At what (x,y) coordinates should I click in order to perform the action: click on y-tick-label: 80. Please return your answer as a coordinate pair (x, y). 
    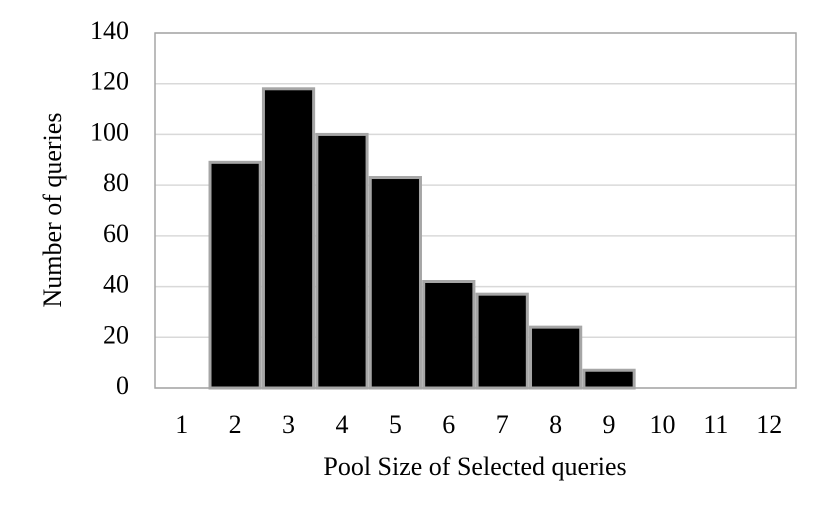
    Looking at the image, I should click on (116, 182).